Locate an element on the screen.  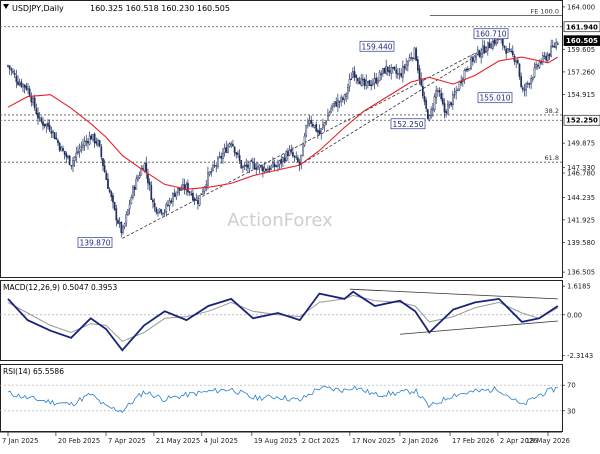
rsi-line is located at coordinates (282, 399).